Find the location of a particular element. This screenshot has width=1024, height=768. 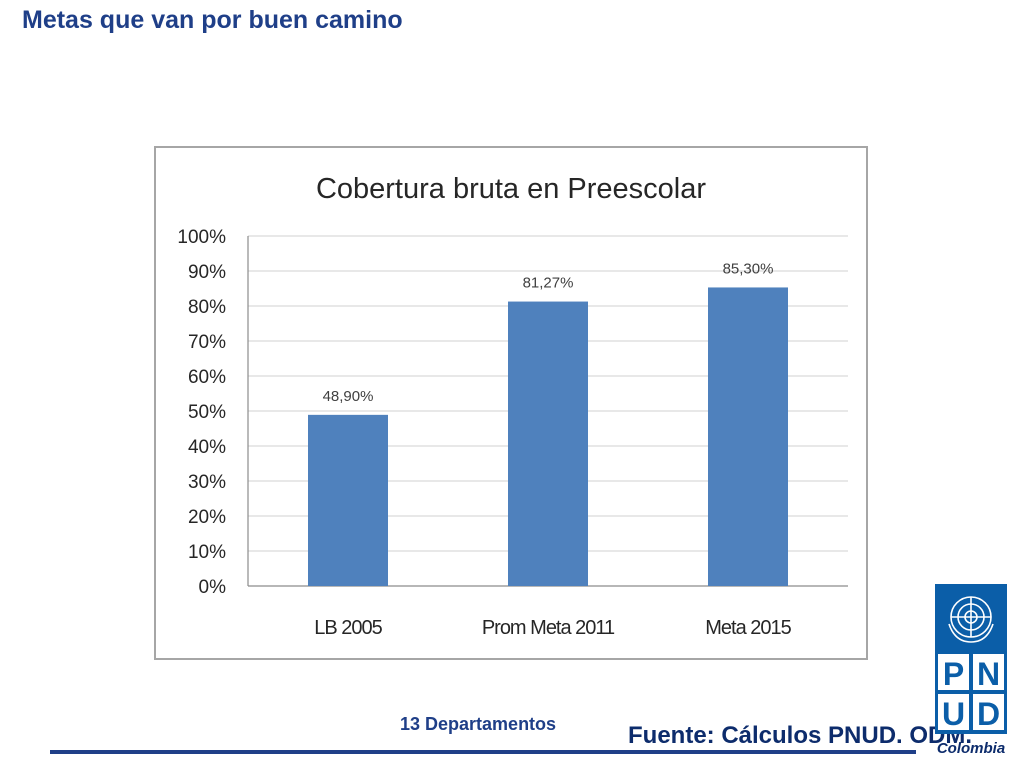

logo-caption: Colombia is located at coordinates (971, 748).